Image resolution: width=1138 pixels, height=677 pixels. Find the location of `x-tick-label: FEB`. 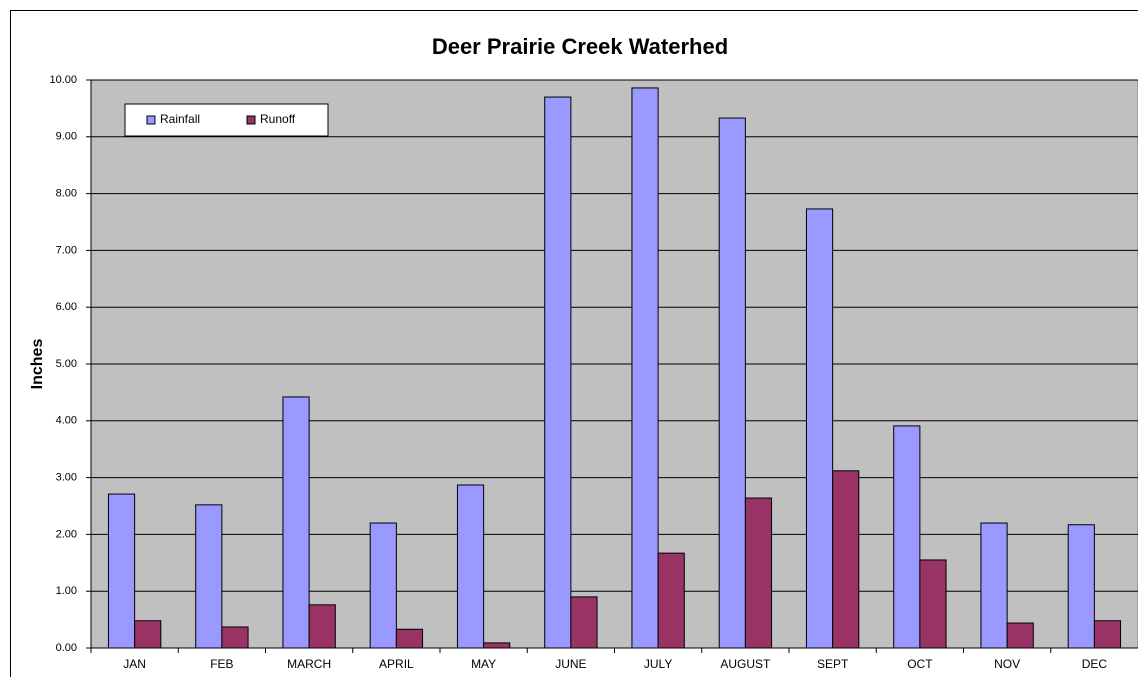

x-tick-label: FEB is located at coordinates (221, 664).